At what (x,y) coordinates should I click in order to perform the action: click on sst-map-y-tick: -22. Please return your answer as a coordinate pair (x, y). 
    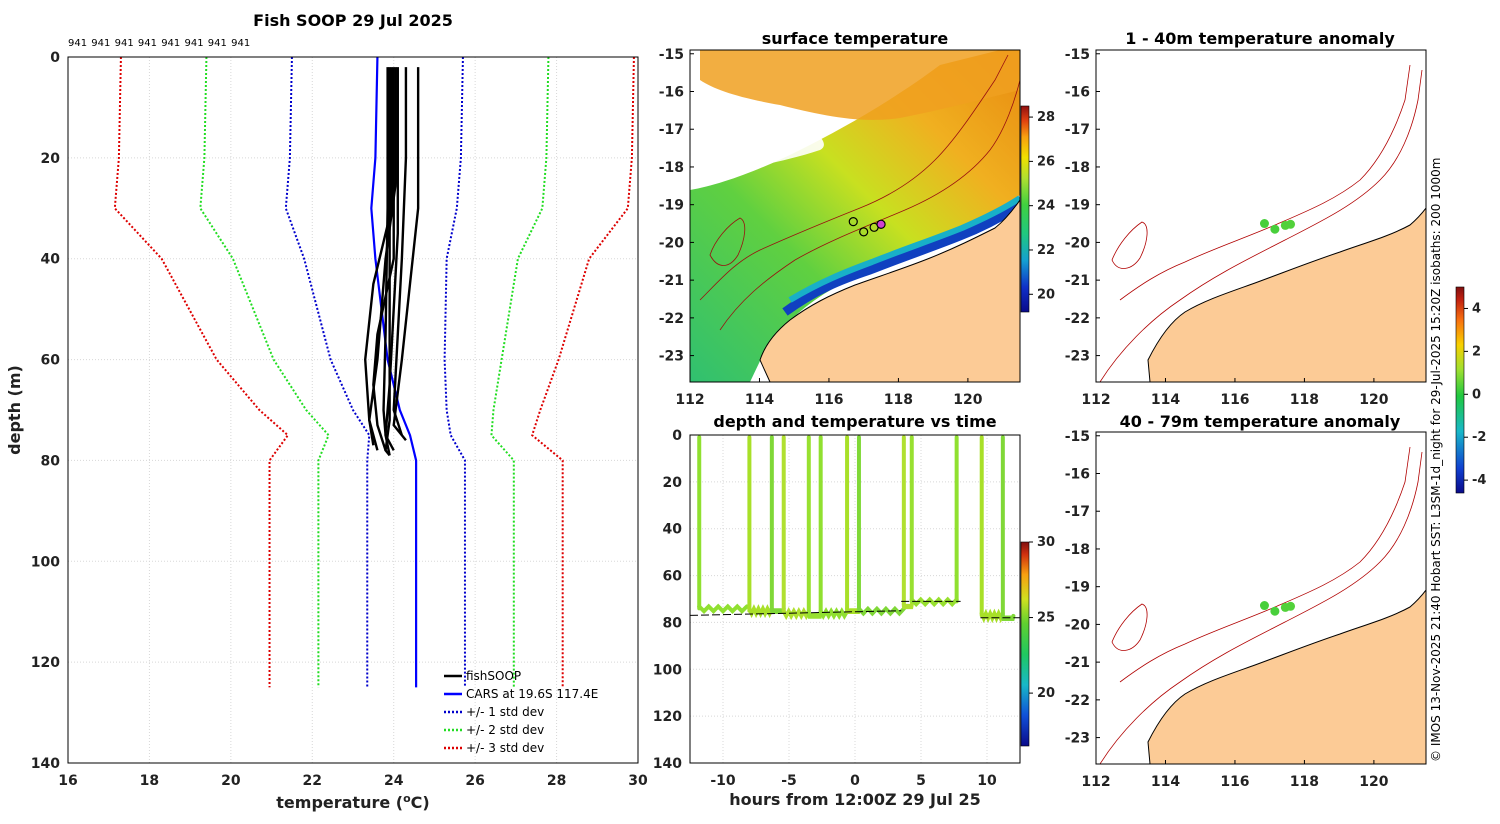
    Looking at the image, I should click on (671, 319).